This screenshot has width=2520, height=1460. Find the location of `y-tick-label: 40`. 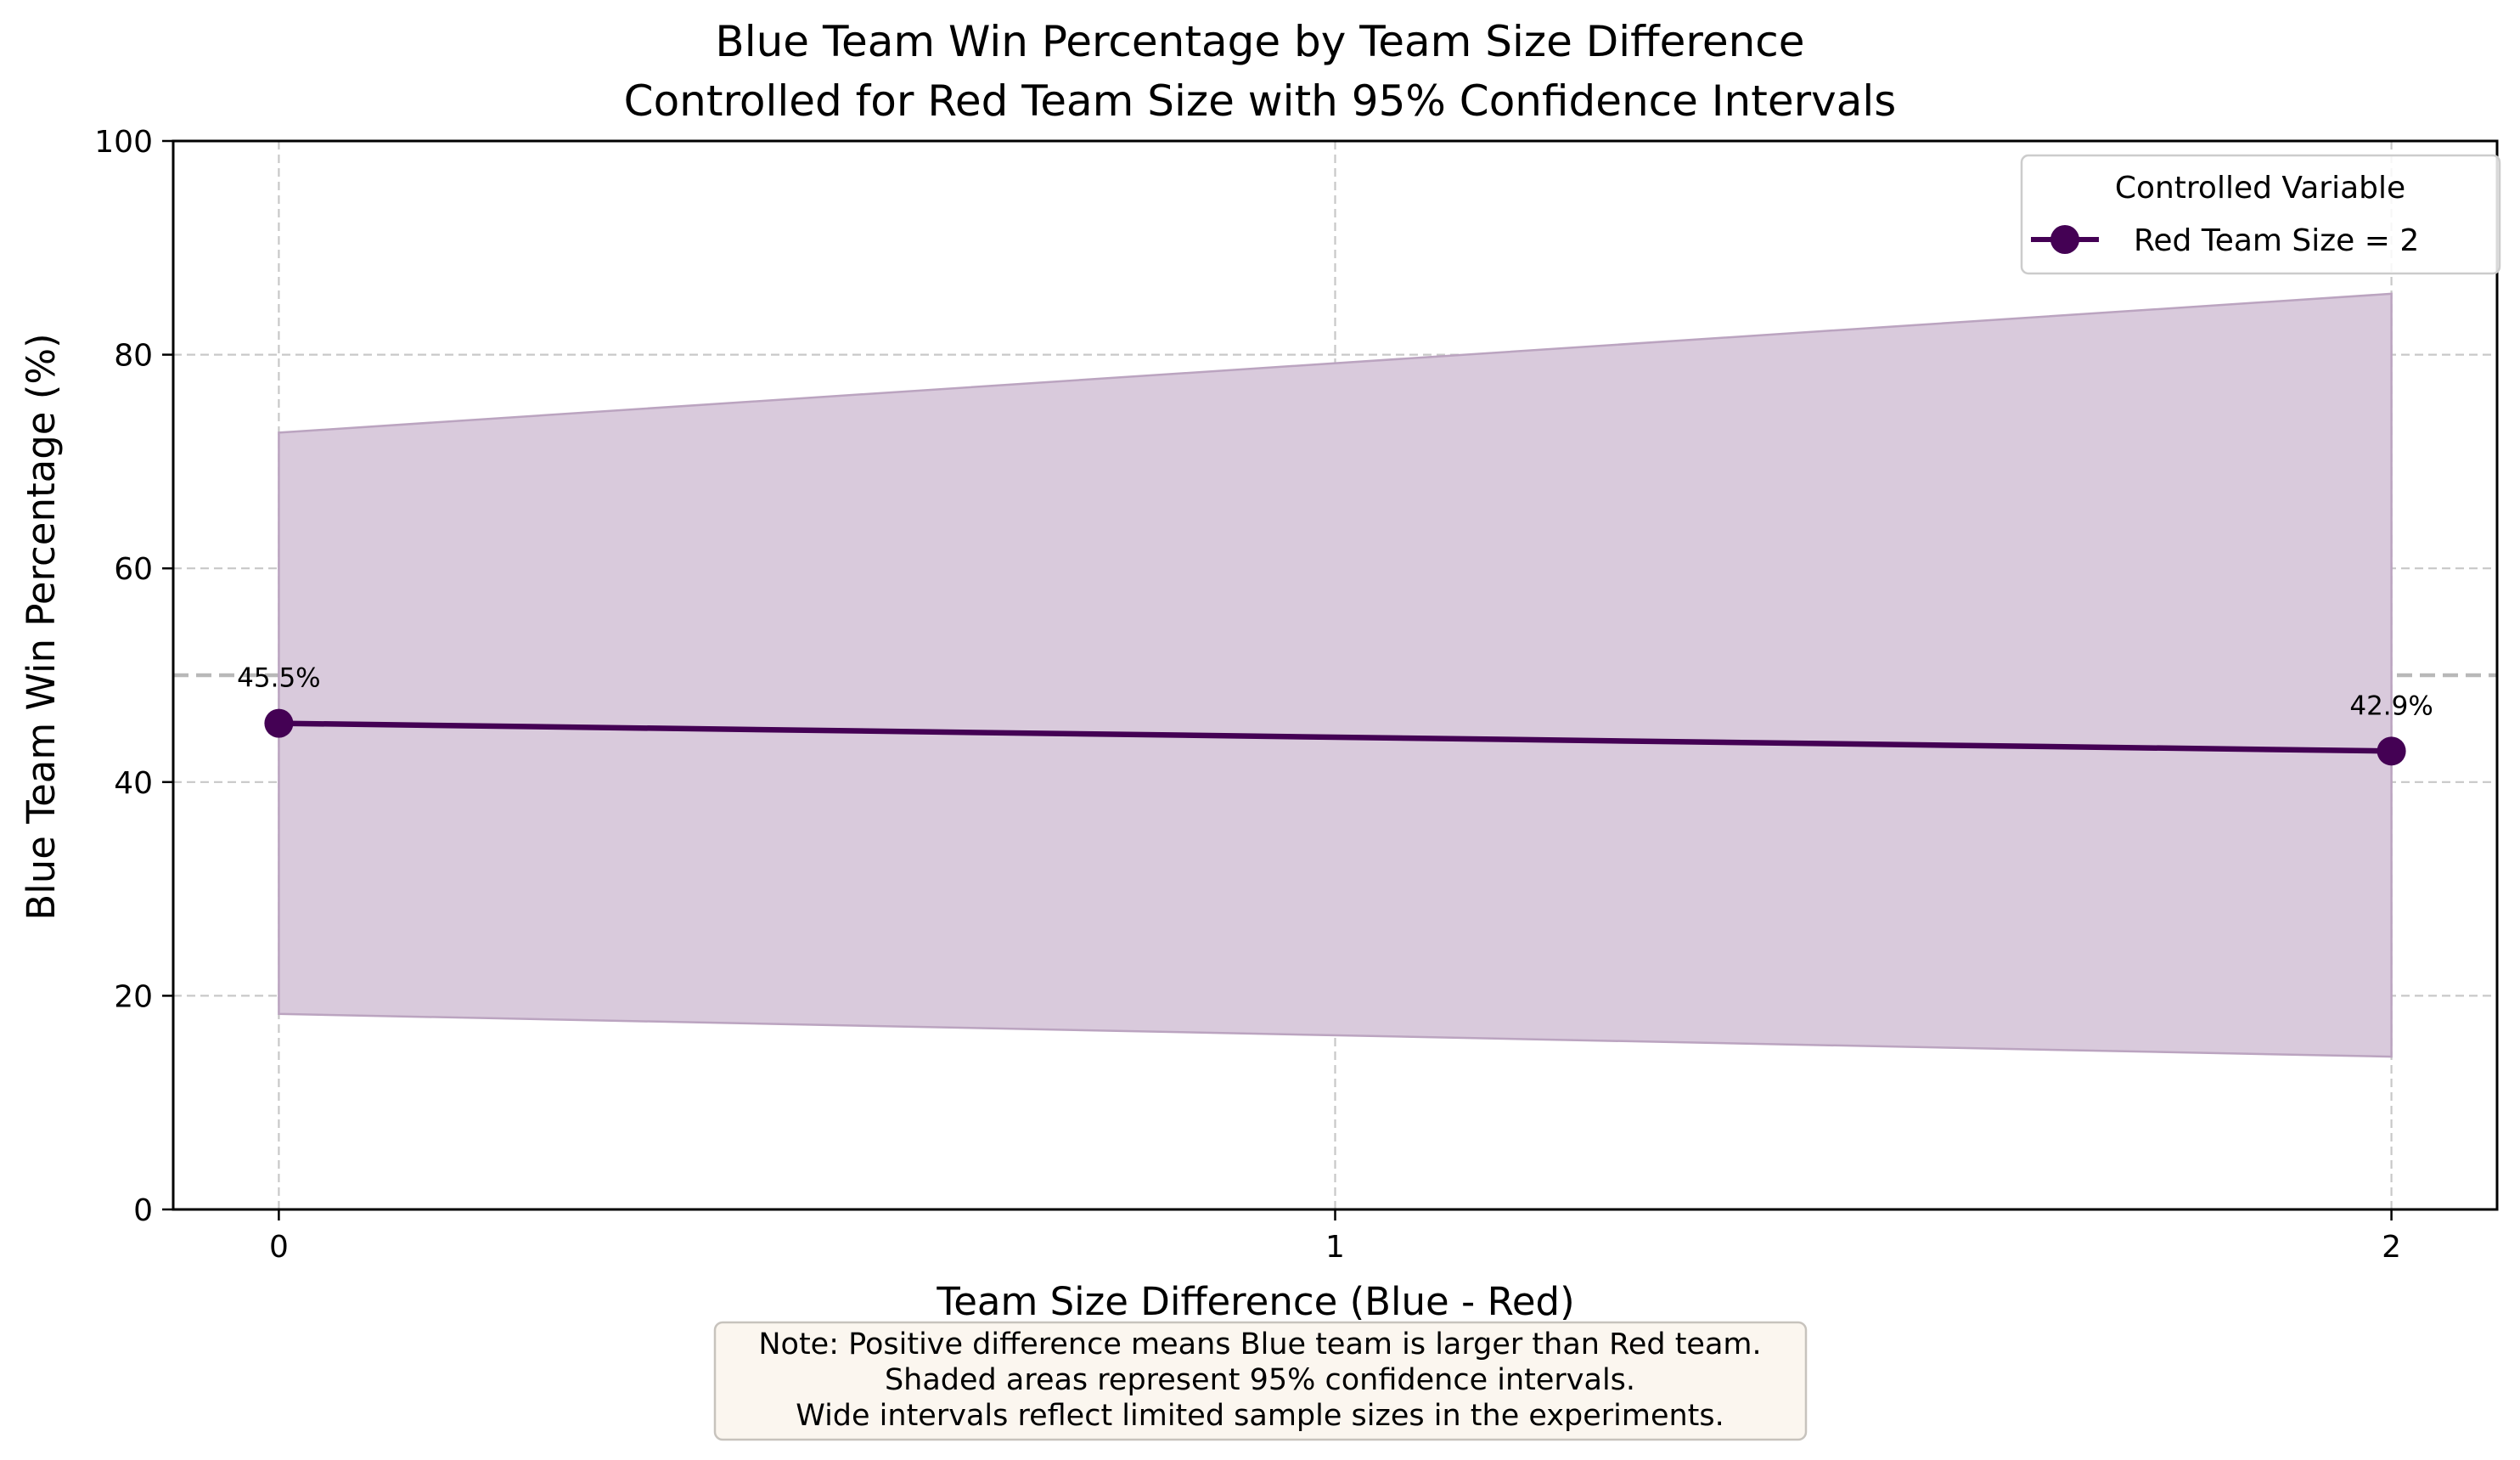

y-tick-label: 40 is located at coordinates (134, 783).